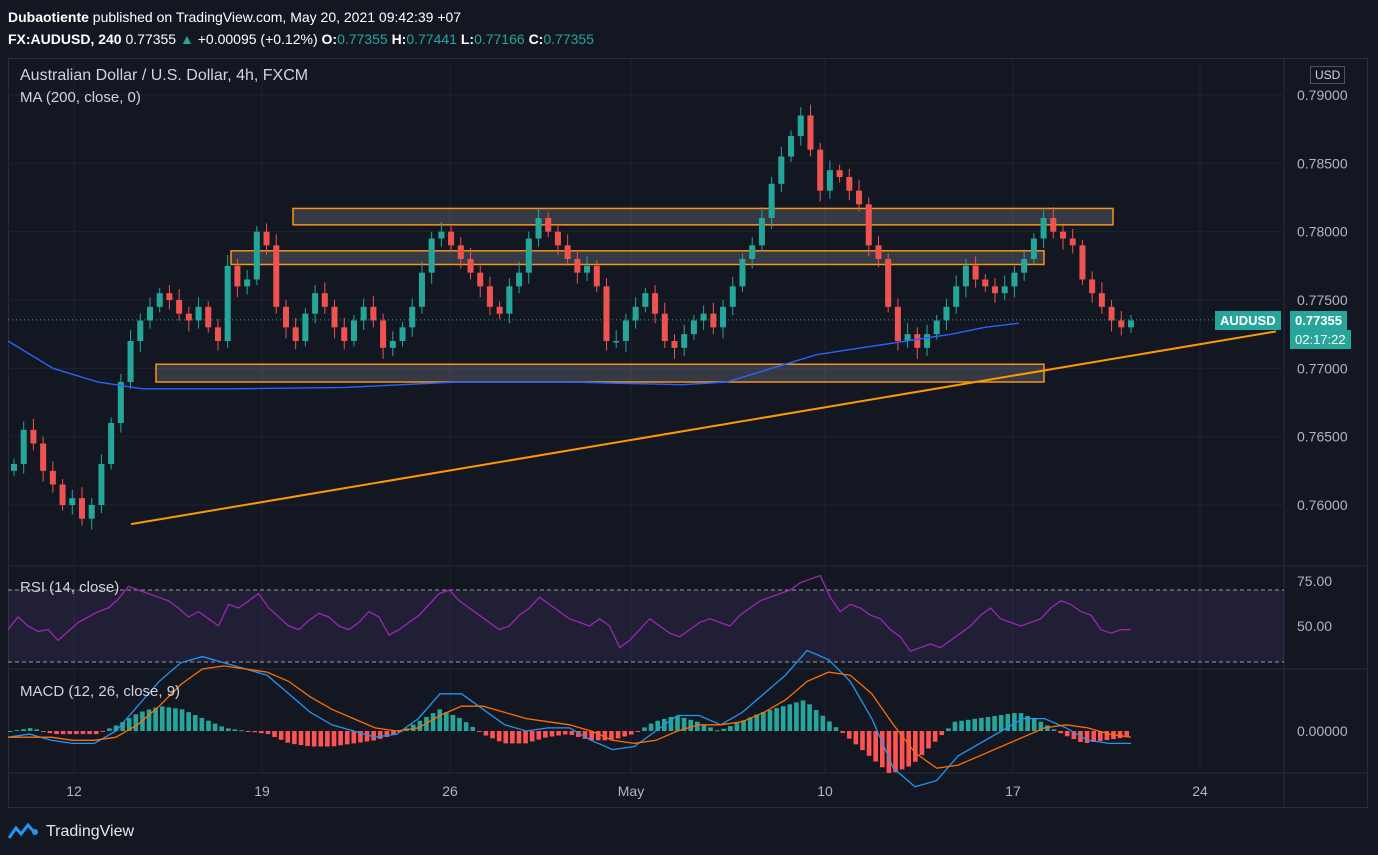  What do you see at coordinates (570, 717) in the screenshot?
I see `signal-line` at bounding box center [570, 717].